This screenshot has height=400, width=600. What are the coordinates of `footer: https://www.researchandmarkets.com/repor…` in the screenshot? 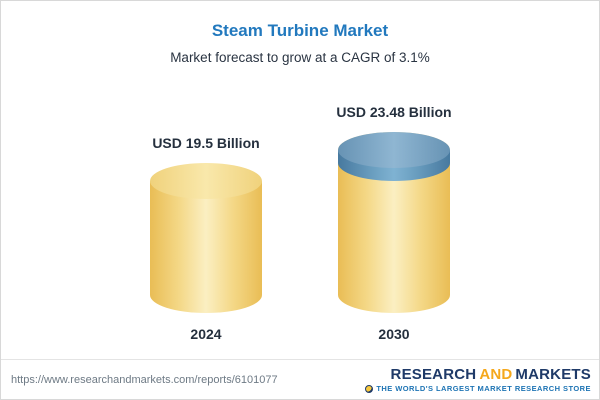 It's located at (300, 379).